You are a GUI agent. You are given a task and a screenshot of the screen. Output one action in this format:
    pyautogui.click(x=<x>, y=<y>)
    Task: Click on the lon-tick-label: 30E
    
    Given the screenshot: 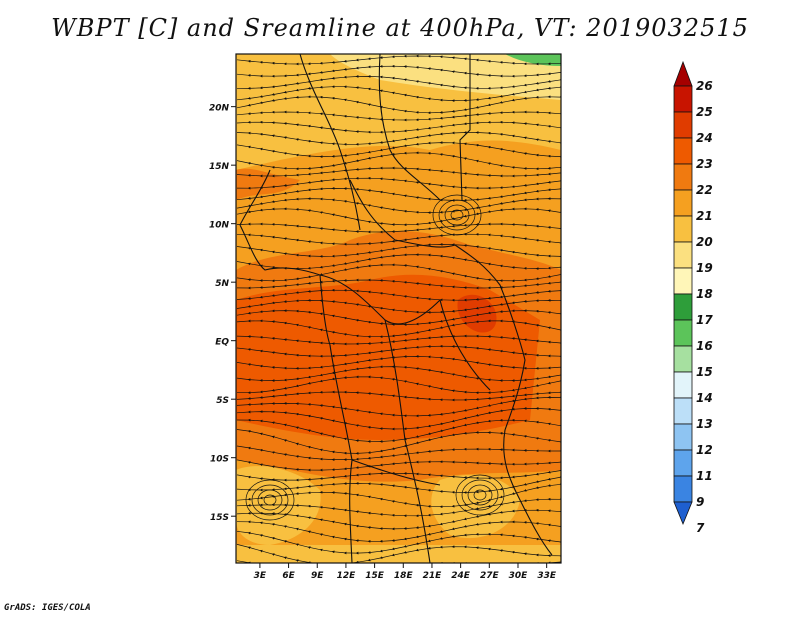 What is the action you would take?
    pyautogui.click(x=519, y=576)
    